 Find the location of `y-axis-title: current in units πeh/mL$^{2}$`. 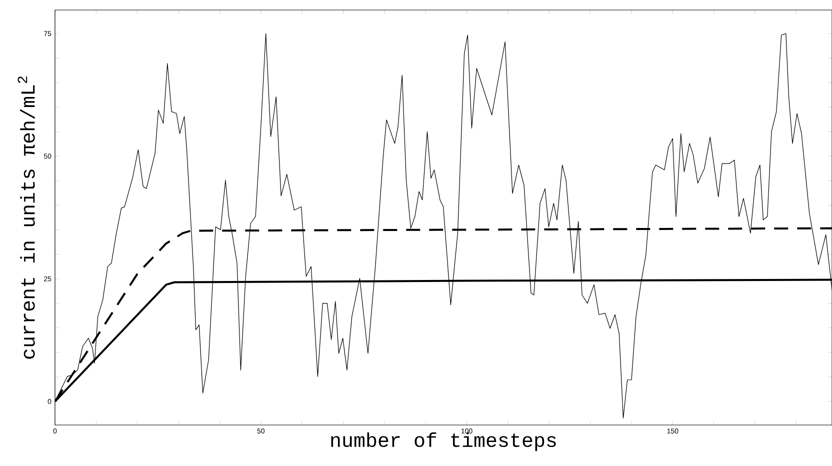

y-axis-title: current in units πeh/mL$^{2}$ is located at coordinates (26, 217).